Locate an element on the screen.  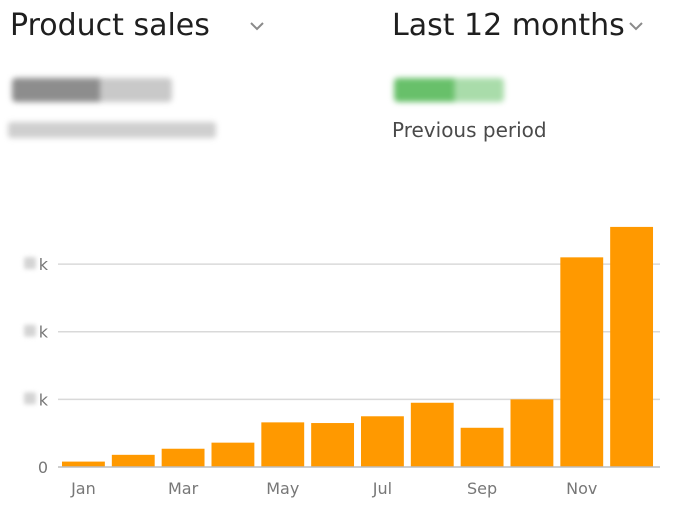
x-tick-label: Jul is located at coordinates (382, 488).